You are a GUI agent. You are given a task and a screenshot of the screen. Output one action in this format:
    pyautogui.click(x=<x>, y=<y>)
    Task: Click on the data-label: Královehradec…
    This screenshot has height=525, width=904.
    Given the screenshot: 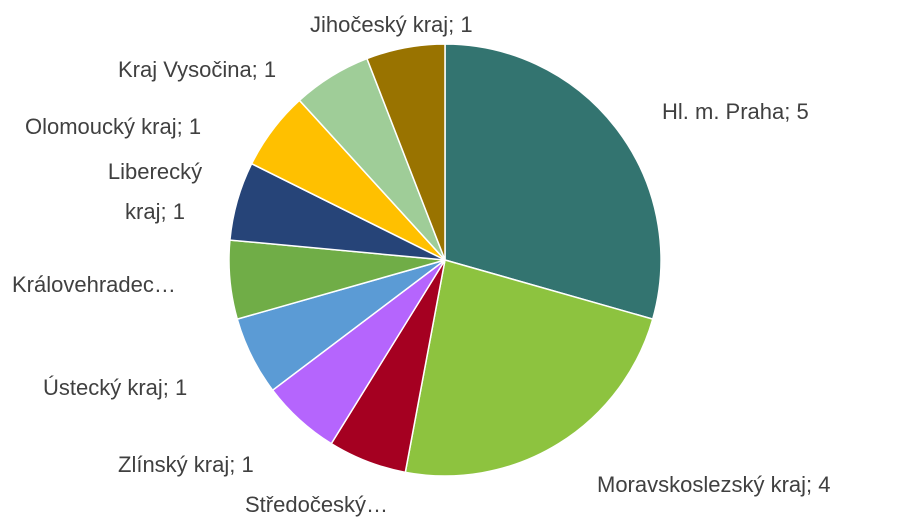 What is the action you would take?
    pyautogui.click(x=94, y=284)
    